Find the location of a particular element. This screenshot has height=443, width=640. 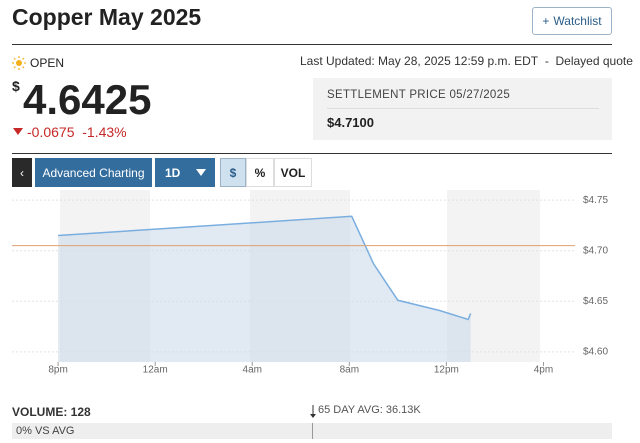

down-arrow is located at coordinates (18, 131).